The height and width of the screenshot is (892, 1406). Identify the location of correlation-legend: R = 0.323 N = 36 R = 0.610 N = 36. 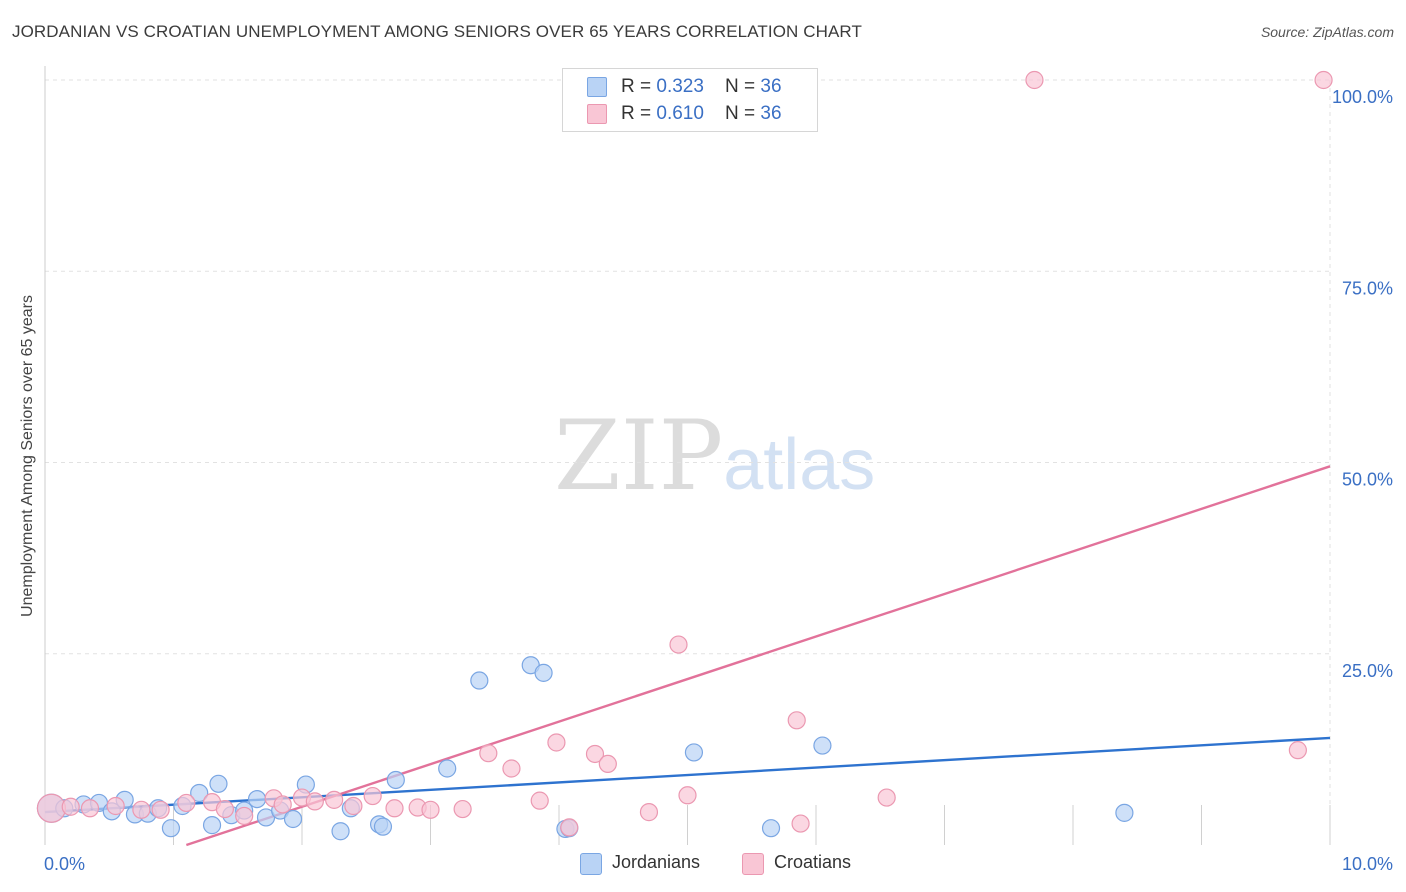
(690, 100).